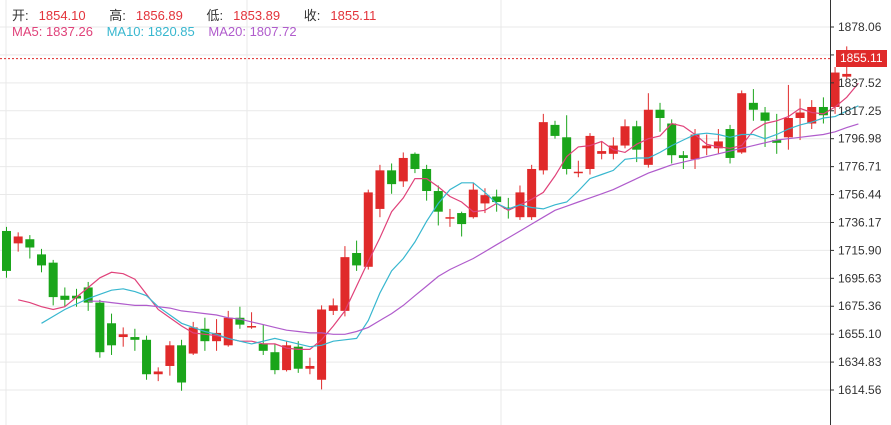 This screenshot has height=425, width=891. I want to click on high-value: 1856.89, so click(159, 15).